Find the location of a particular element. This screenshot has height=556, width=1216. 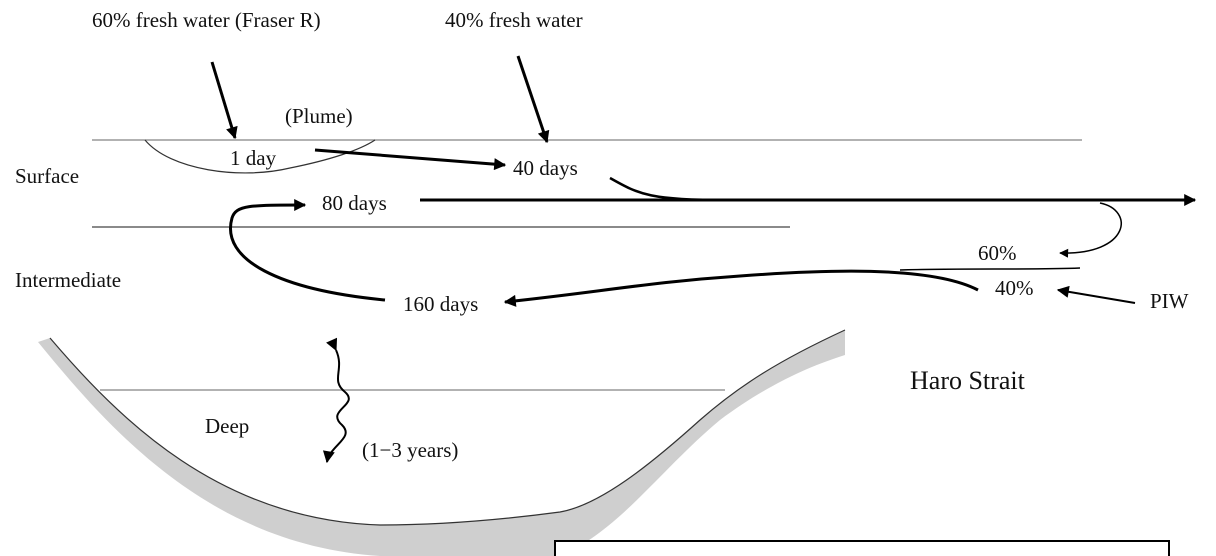

time-label: 80 days is located at coordinates (354, 203).